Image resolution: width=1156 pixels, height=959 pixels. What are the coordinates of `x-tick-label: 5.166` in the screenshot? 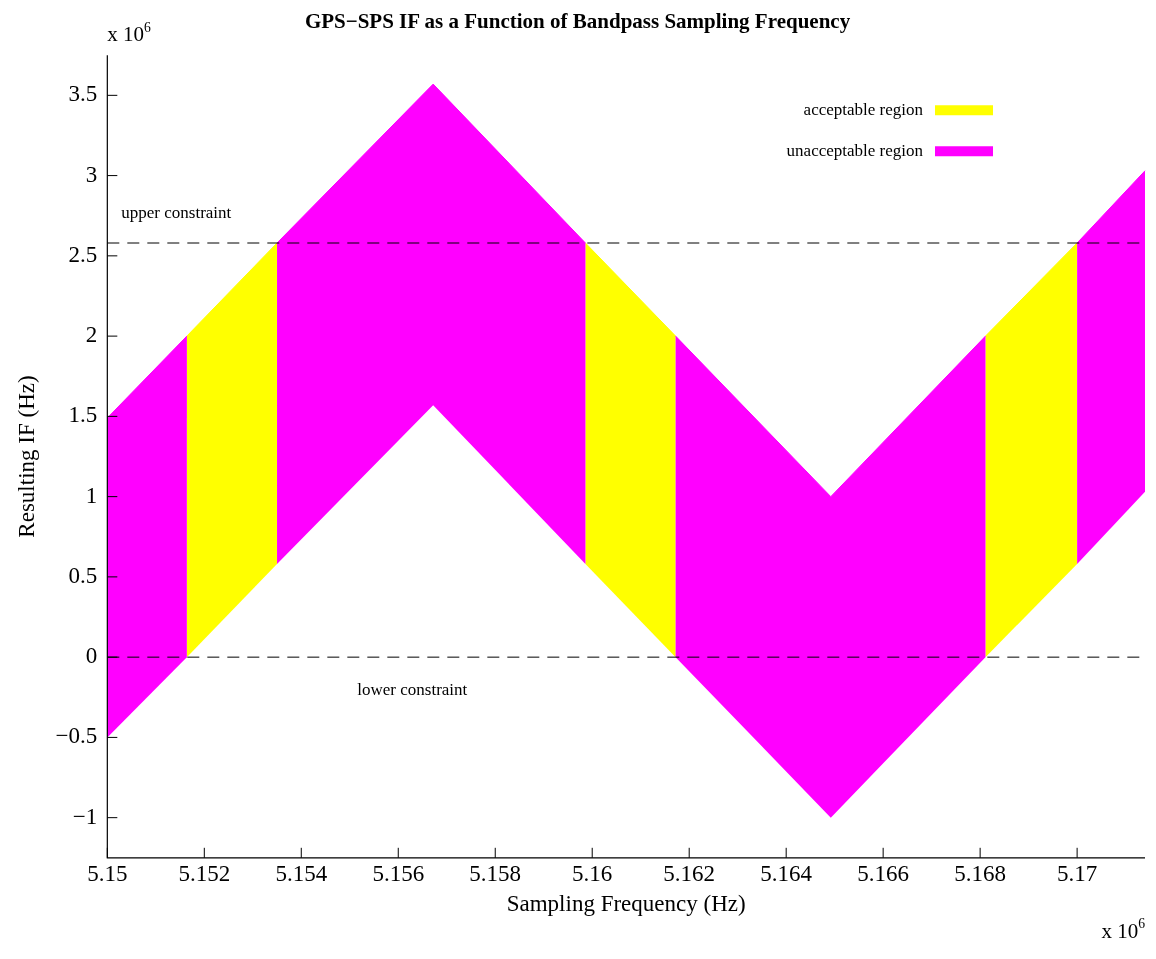 It's located at (883, 873).